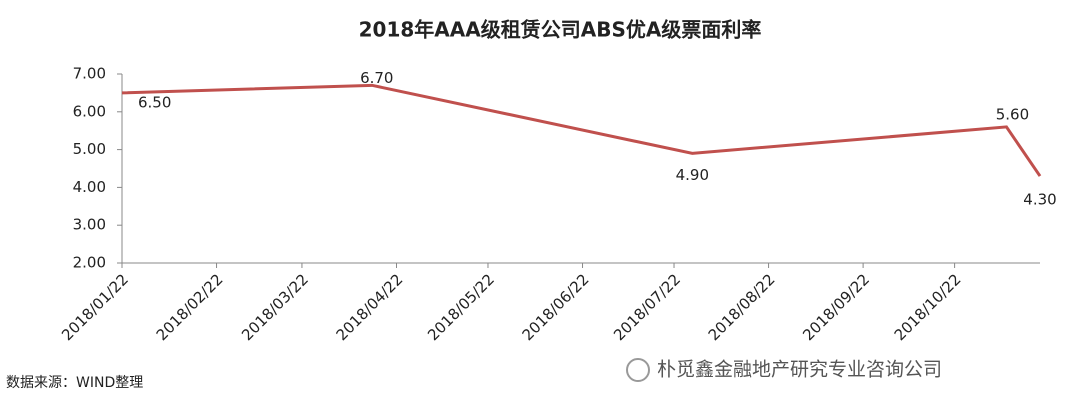 This screenshot has width=1080, height=417. Describe the element at coordinates (638, 370) in the screenshot. I see `watermark-icon` at that location.